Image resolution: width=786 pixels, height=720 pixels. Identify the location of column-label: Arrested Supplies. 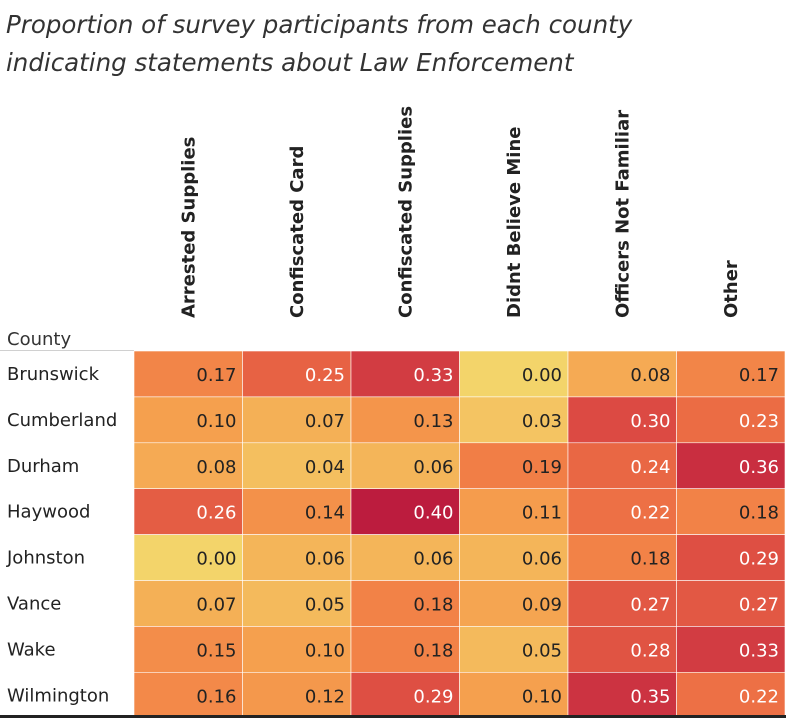
(188, 227).